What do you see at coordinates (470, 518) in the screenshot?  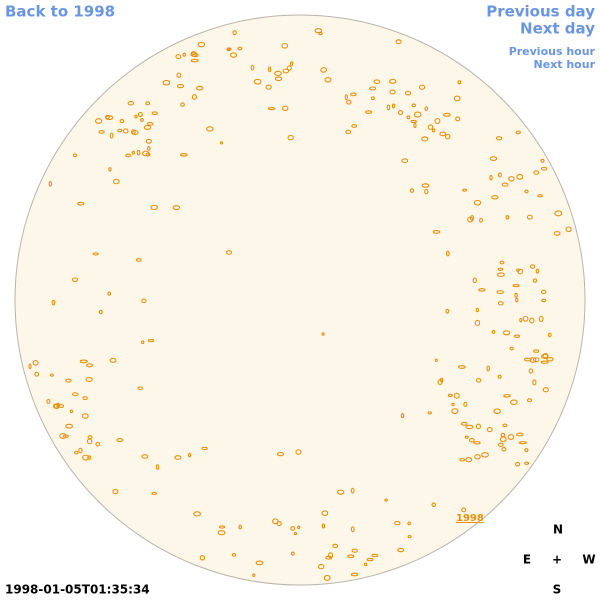 I see `year-link: 1998` at bounding box center [470, 518].